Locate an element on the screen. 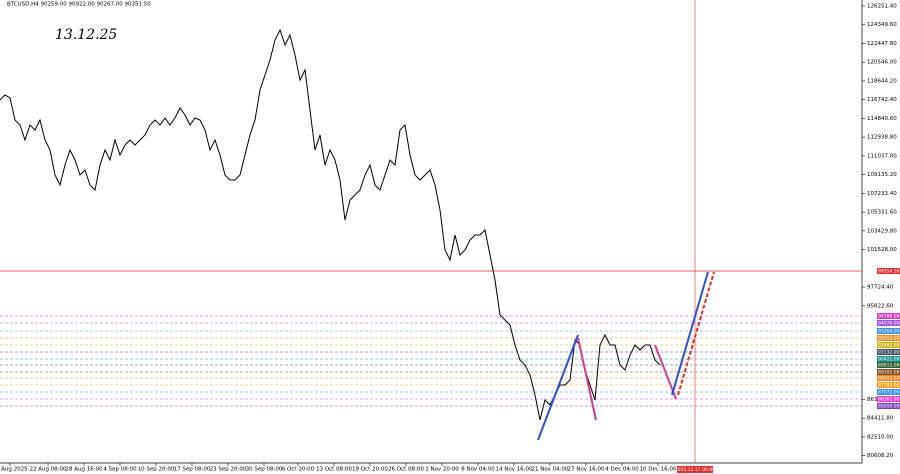 This screenshot has width=900, height=474. level-label: 94076.00 is located at coordinates (889, 323).